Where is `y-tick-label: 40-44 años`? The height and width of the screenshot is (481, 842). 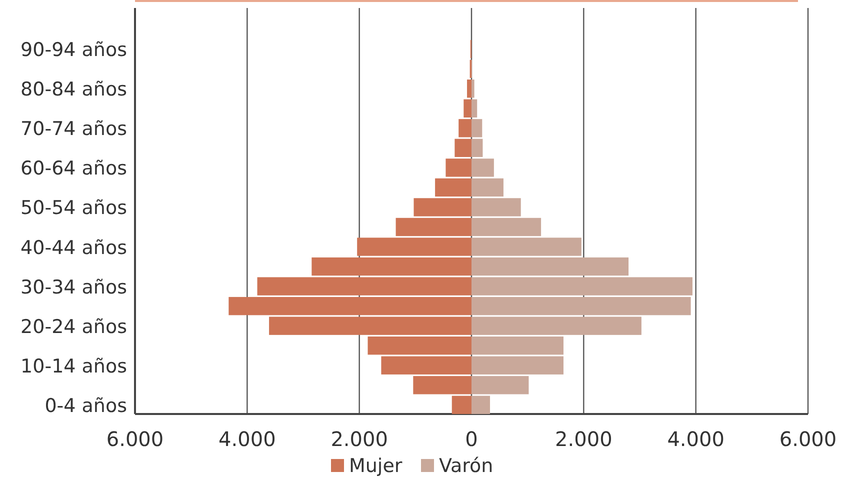
y-tick-label: 40-44 años is located at coordinates (73, 247).